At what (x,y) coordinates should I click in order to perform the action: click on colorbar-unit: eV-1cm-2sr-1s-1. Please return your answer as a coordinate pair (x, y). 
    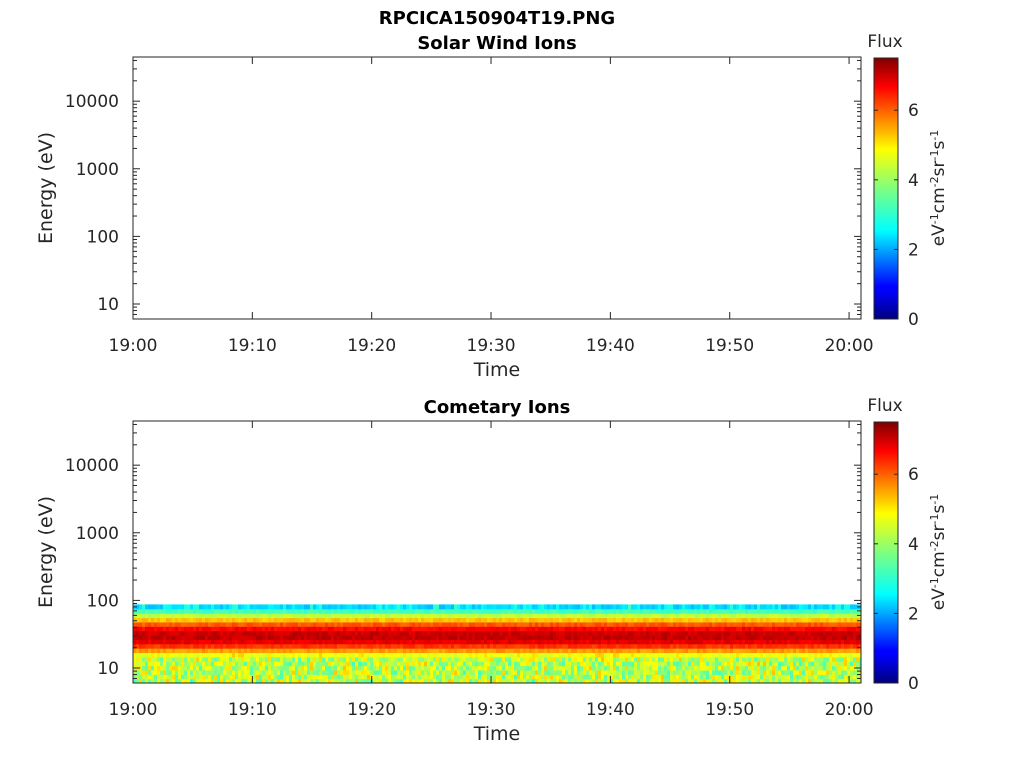
    Looking at the image, I should click on (939, 188).